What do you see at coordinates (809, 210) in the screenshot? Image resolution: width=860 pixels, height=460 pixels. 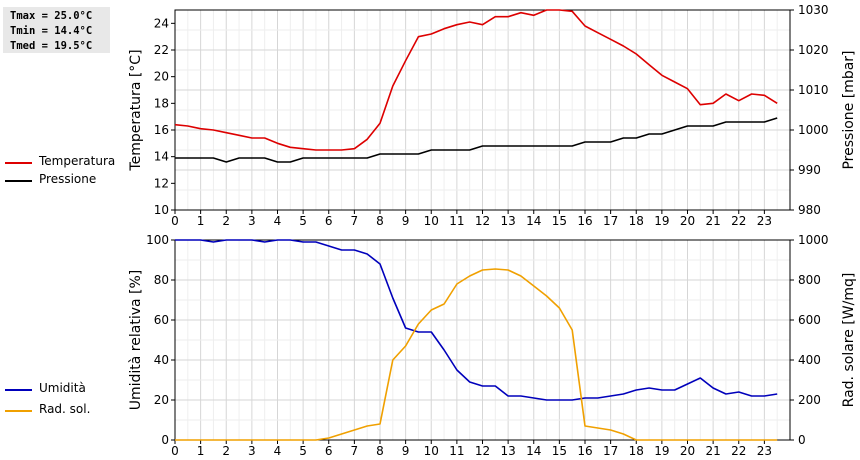 I see `top-y2-tick-label: 980` at bounding box center [809, 210].